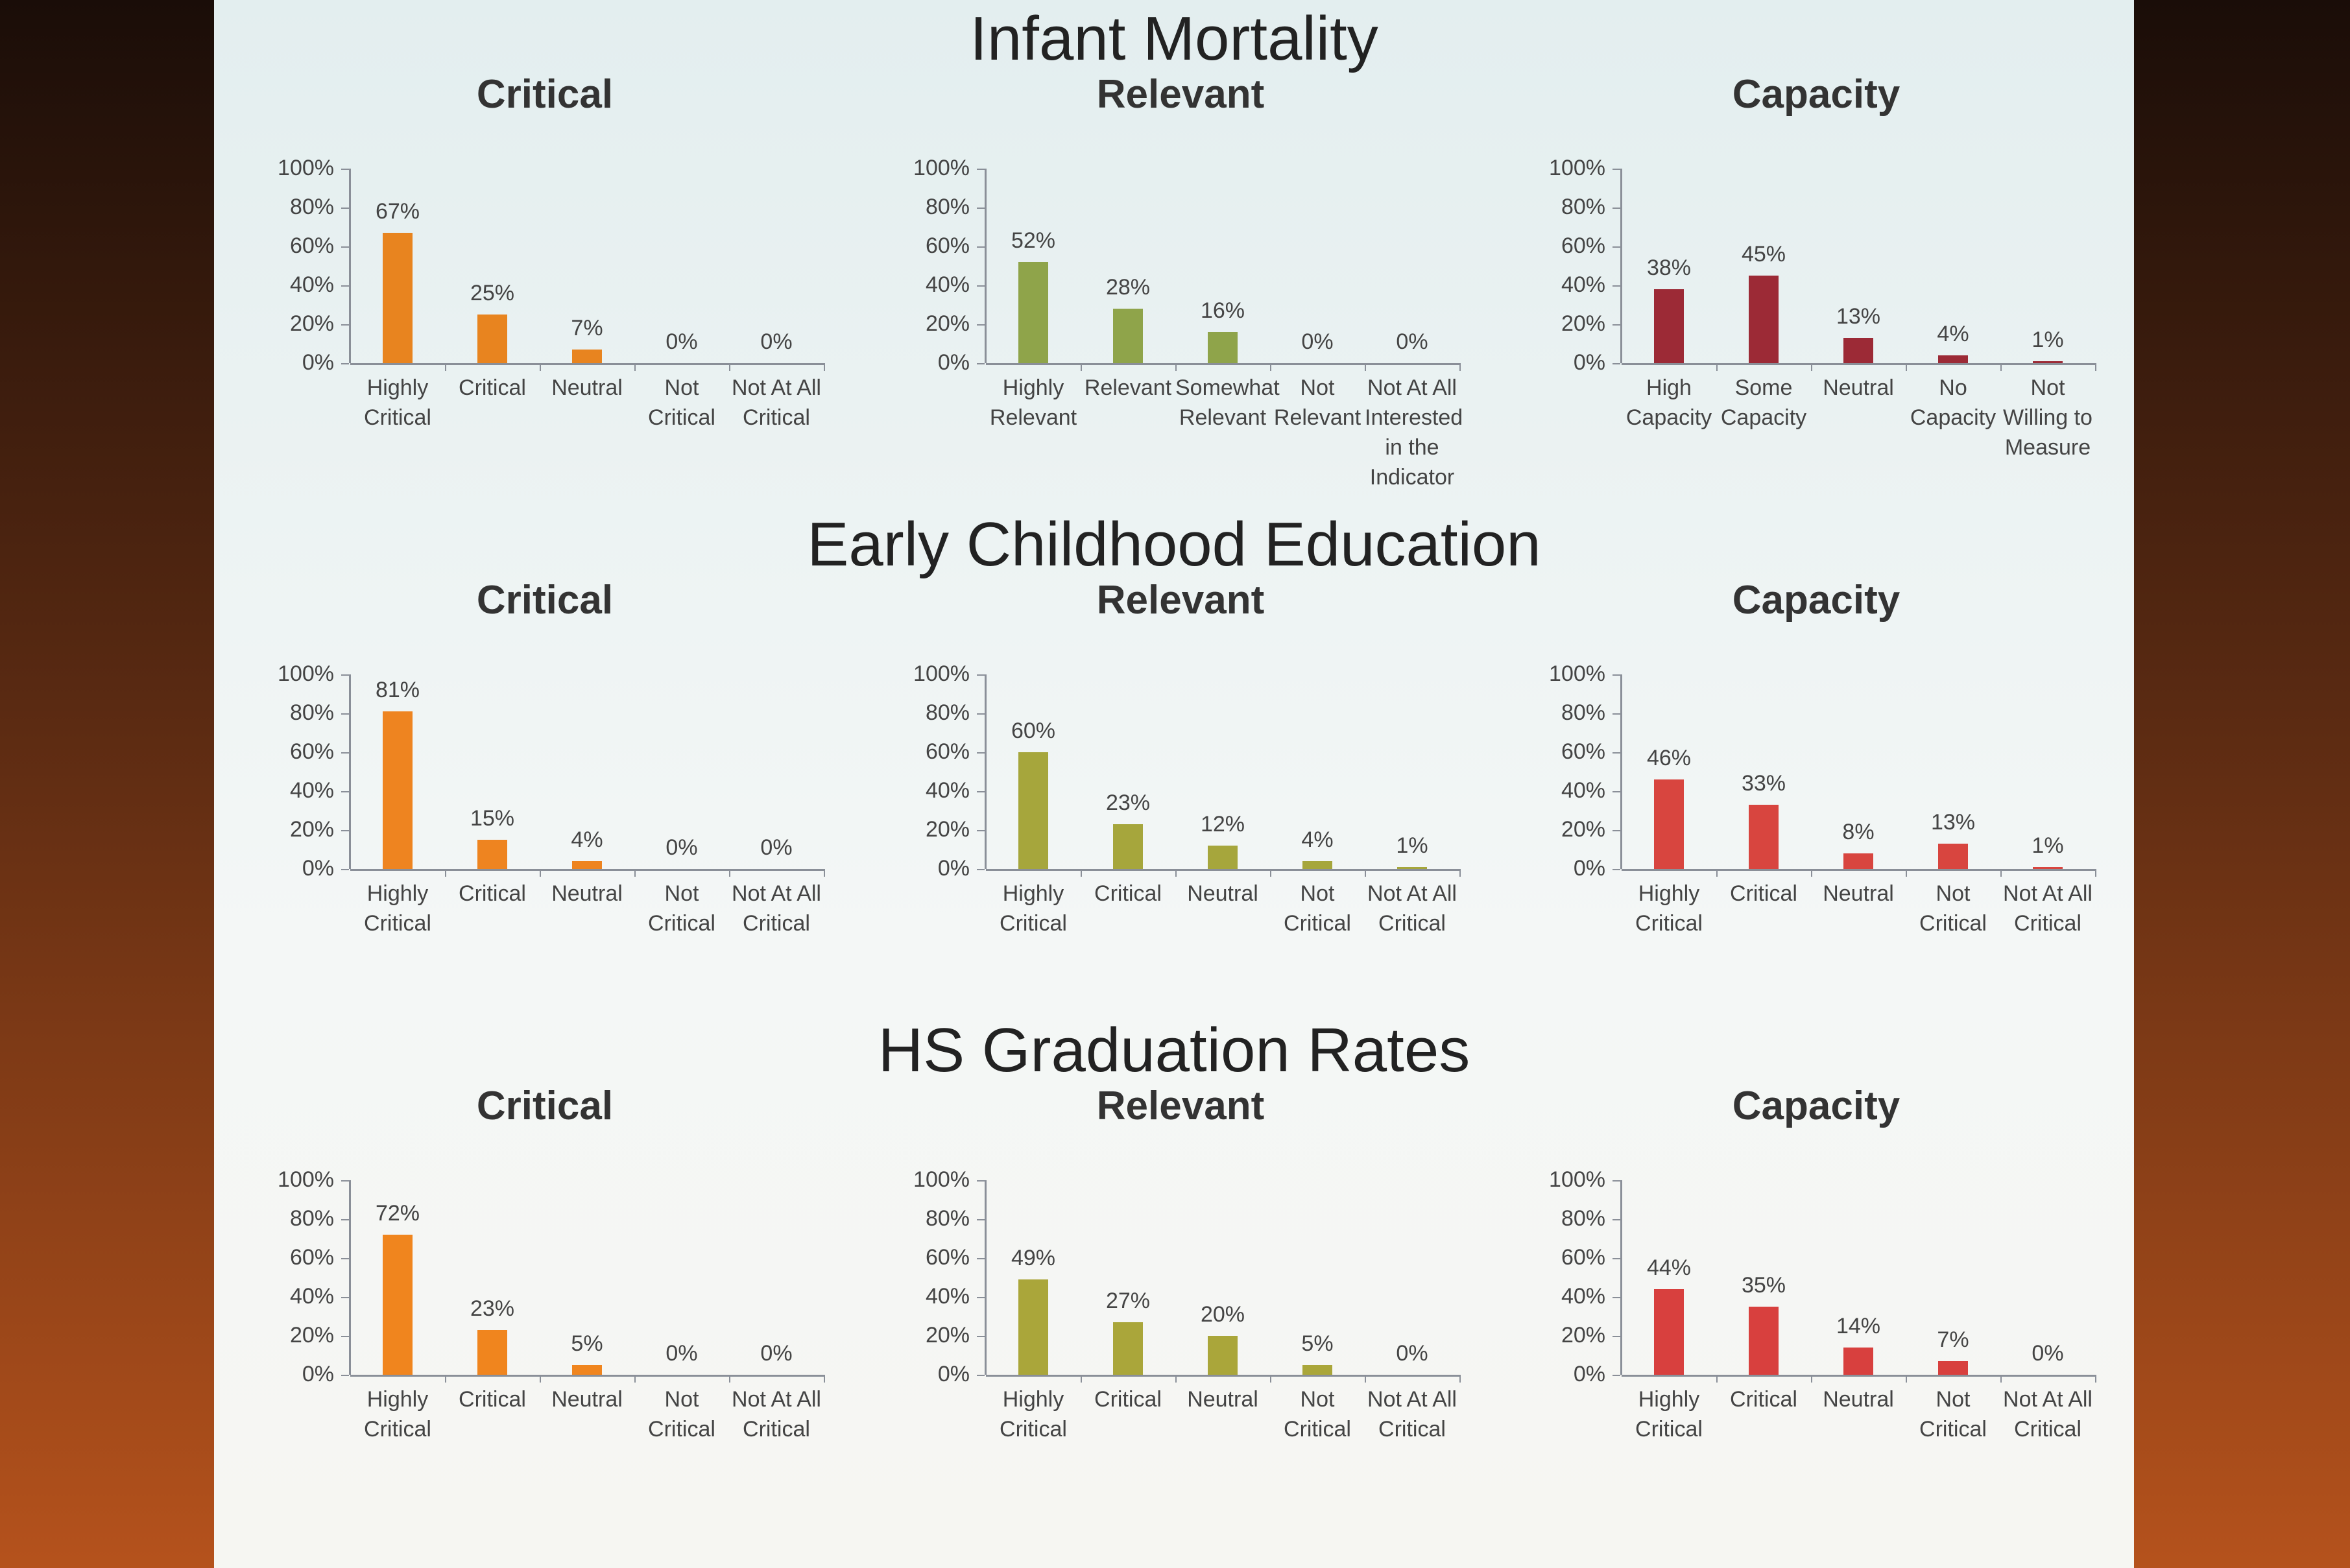 Image resolution: width=2350 pixels, height=1568 pixels. Describe the element at coordinates (1128, 802) in the screenshot. I see `value-label: 23%` at that location.